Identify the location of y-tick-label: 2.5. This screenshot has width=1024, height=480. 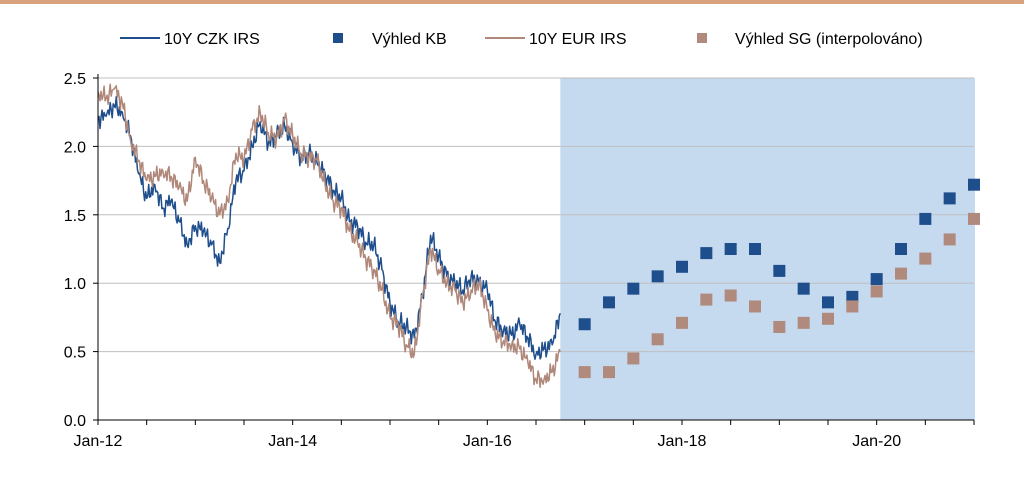
(75, 79).